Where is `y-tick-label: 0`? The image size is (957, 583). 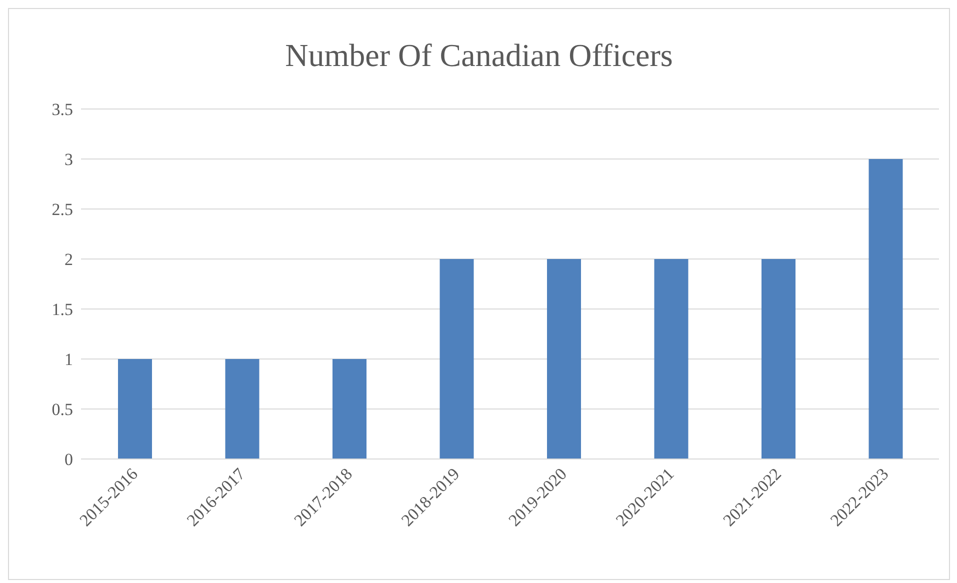 y-tick-label: 0 is located at coordinates (68, 460).